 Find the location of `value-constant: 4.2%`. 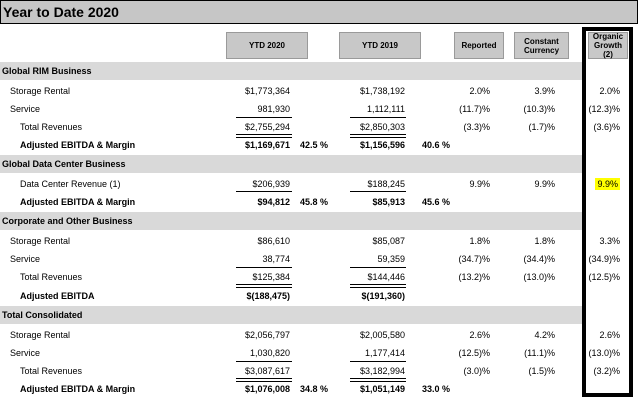

value-constant: 4.2% is located at coordinates (544, 335).